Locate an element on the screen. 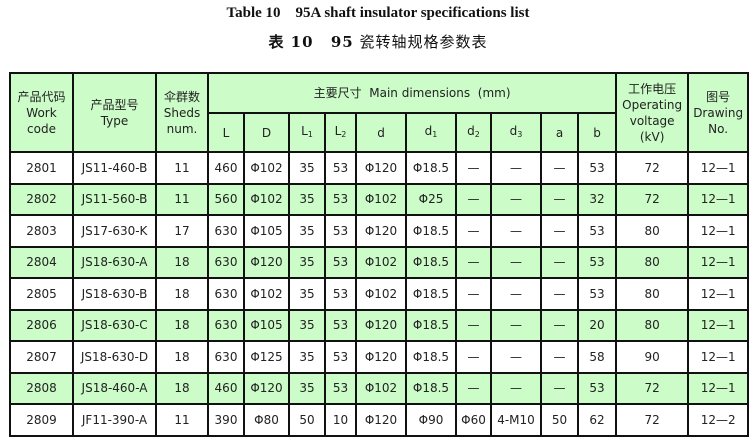 The image size is (756, 443). header-drawing: 图号 Drawing No. is located at coordinates (718, 112).